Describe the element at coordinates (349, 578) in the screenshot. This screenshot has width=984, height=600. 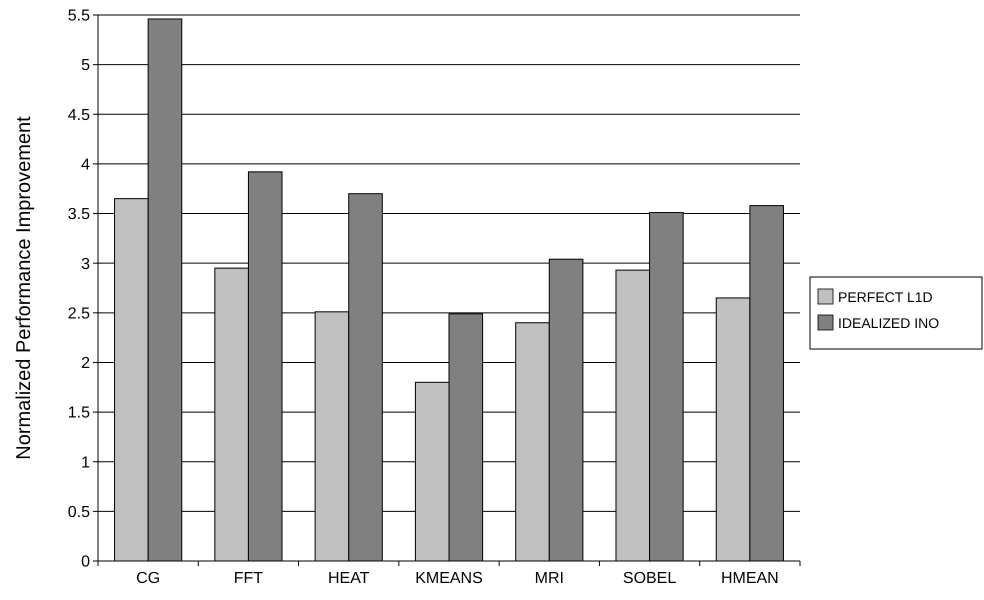
I see `x-tick-label: HEAT` at that location.